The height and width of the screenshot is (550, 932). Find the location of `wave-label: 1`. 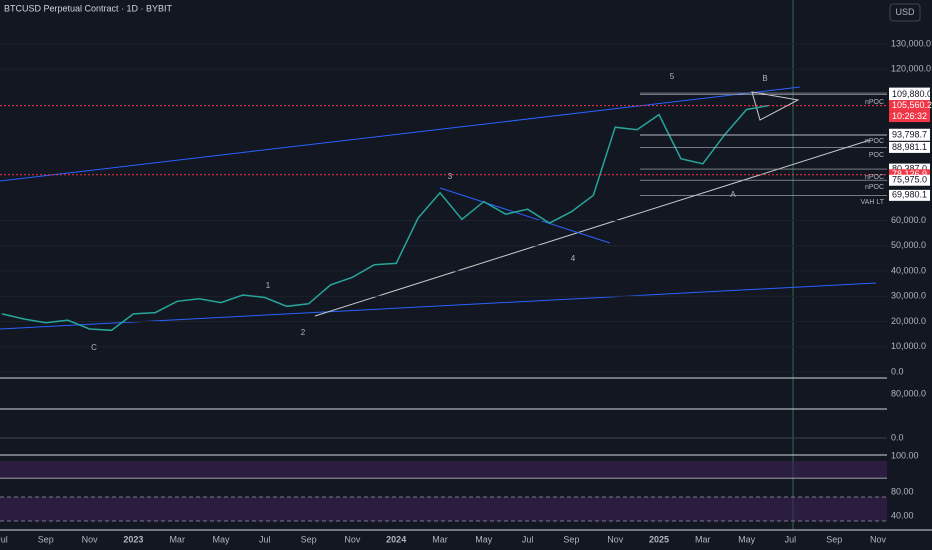

wave-label: 1 is located at coordinates (268, 285).